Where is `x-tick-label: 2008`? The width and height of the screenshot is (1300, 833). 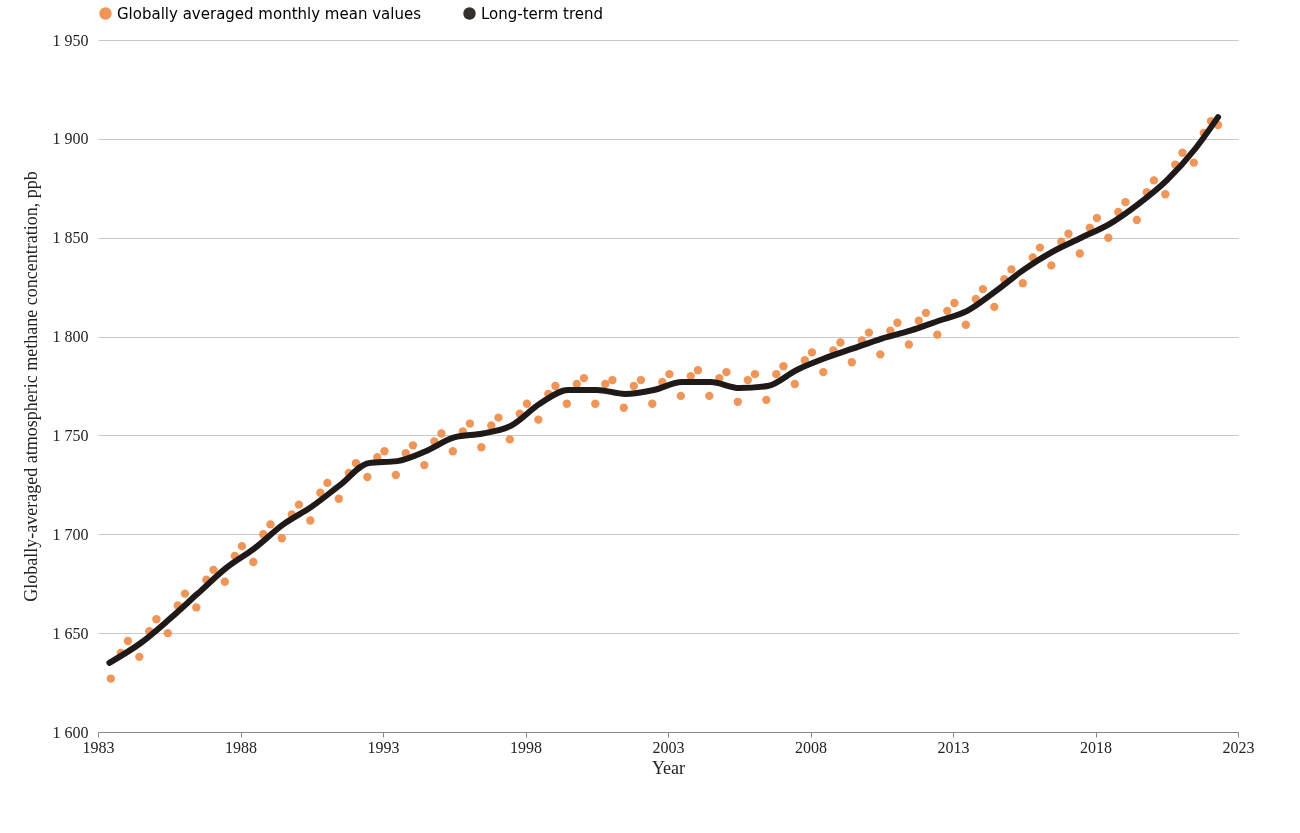
x-tick-label: 2008 is located at coordinates (811, 747).